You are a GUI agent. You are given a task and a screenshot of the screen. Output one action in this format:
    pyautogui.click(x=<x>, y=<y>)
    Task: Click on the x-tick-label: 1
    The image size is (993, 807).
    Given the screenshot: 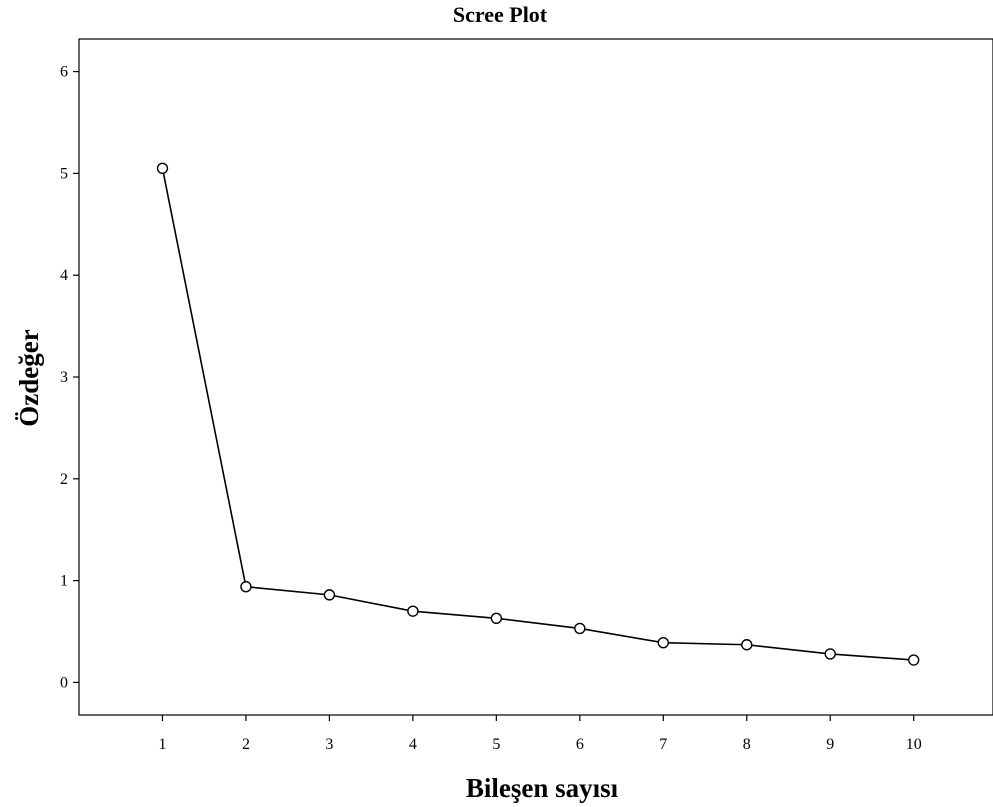 What is the action you would take?
    pyautogui.click(x=162, y=744)
    